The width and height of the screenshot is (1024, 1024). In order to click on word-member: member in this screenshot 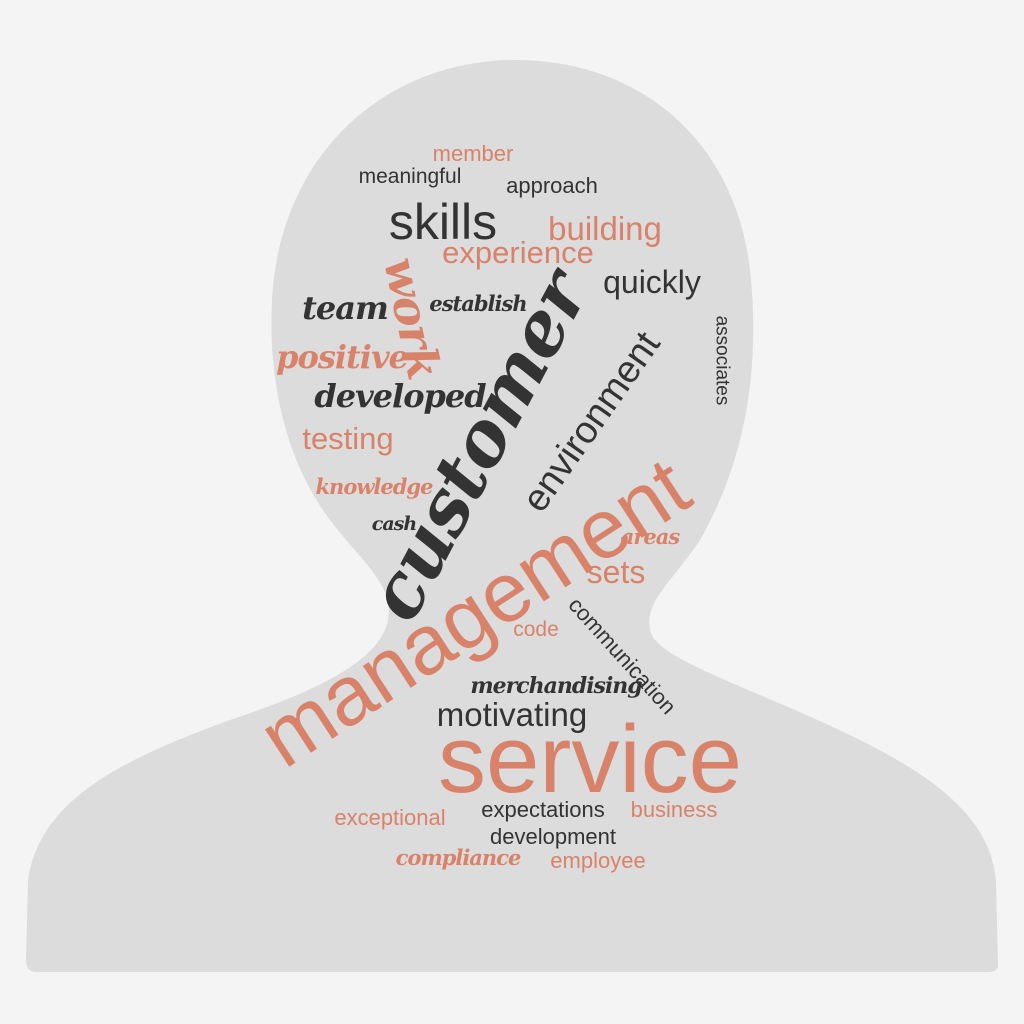, I will do `click(473, 153)`.